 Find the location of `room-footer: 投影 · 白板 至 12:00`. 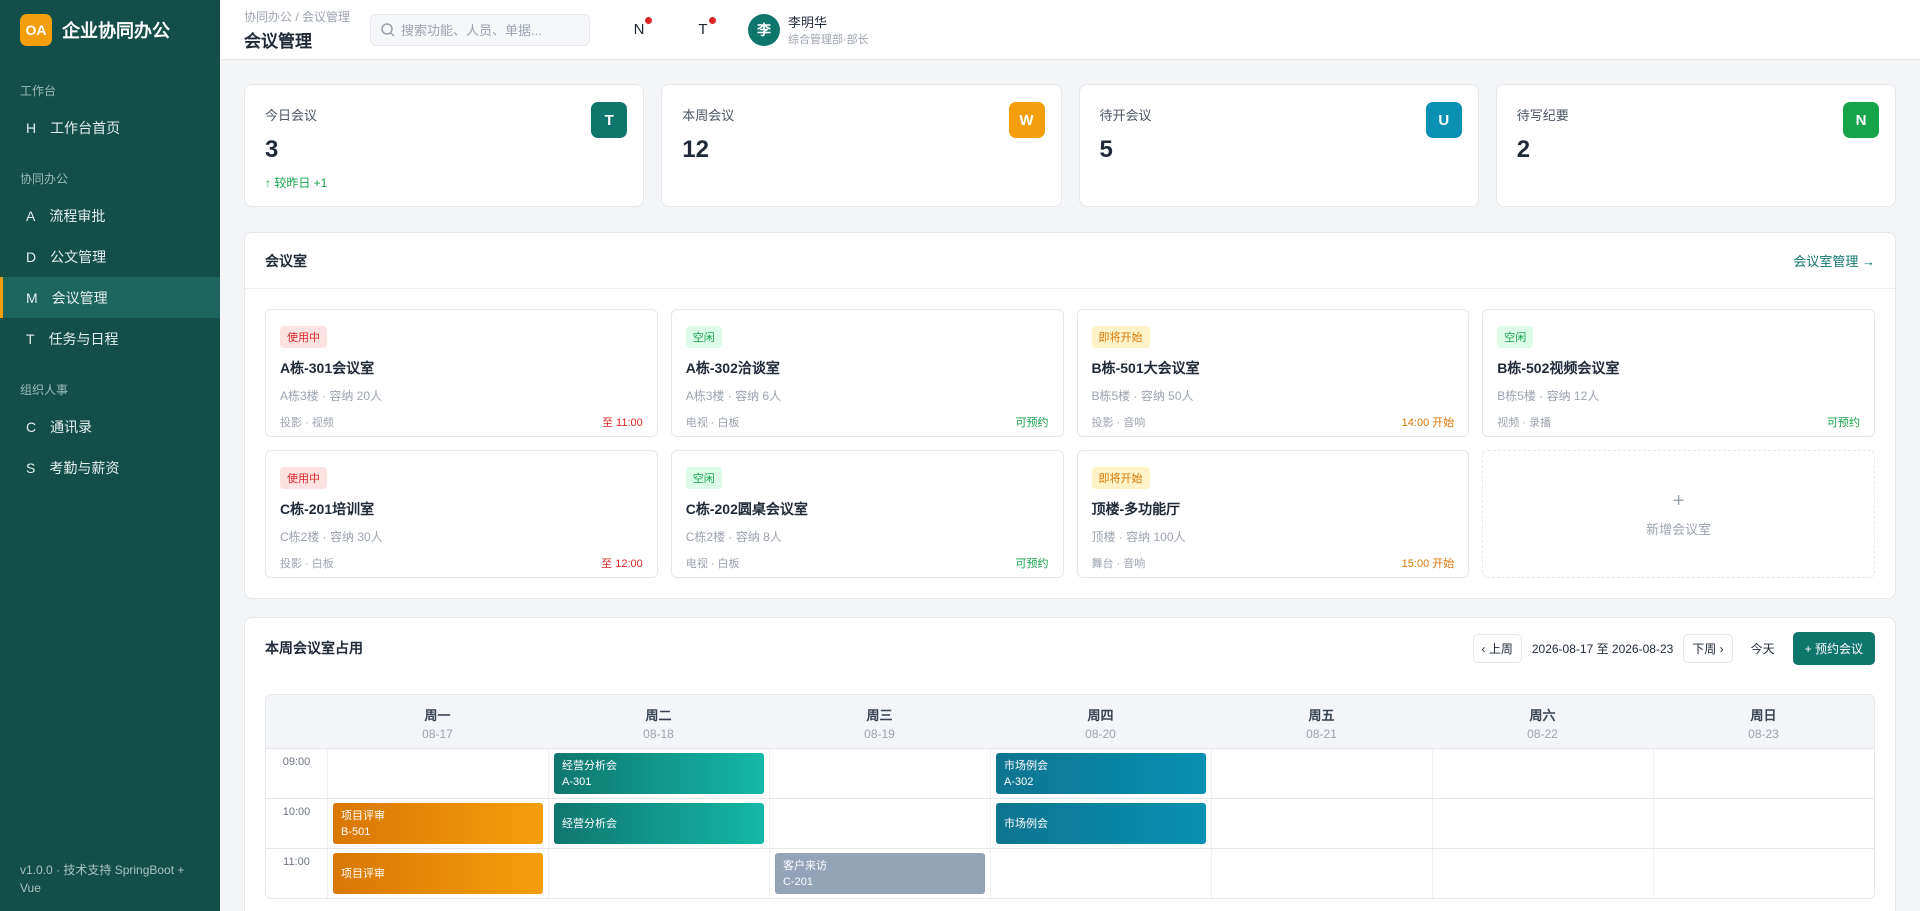

room-footer: 投影 · 白板 至 12:00 is located at coordinates (461, 563).